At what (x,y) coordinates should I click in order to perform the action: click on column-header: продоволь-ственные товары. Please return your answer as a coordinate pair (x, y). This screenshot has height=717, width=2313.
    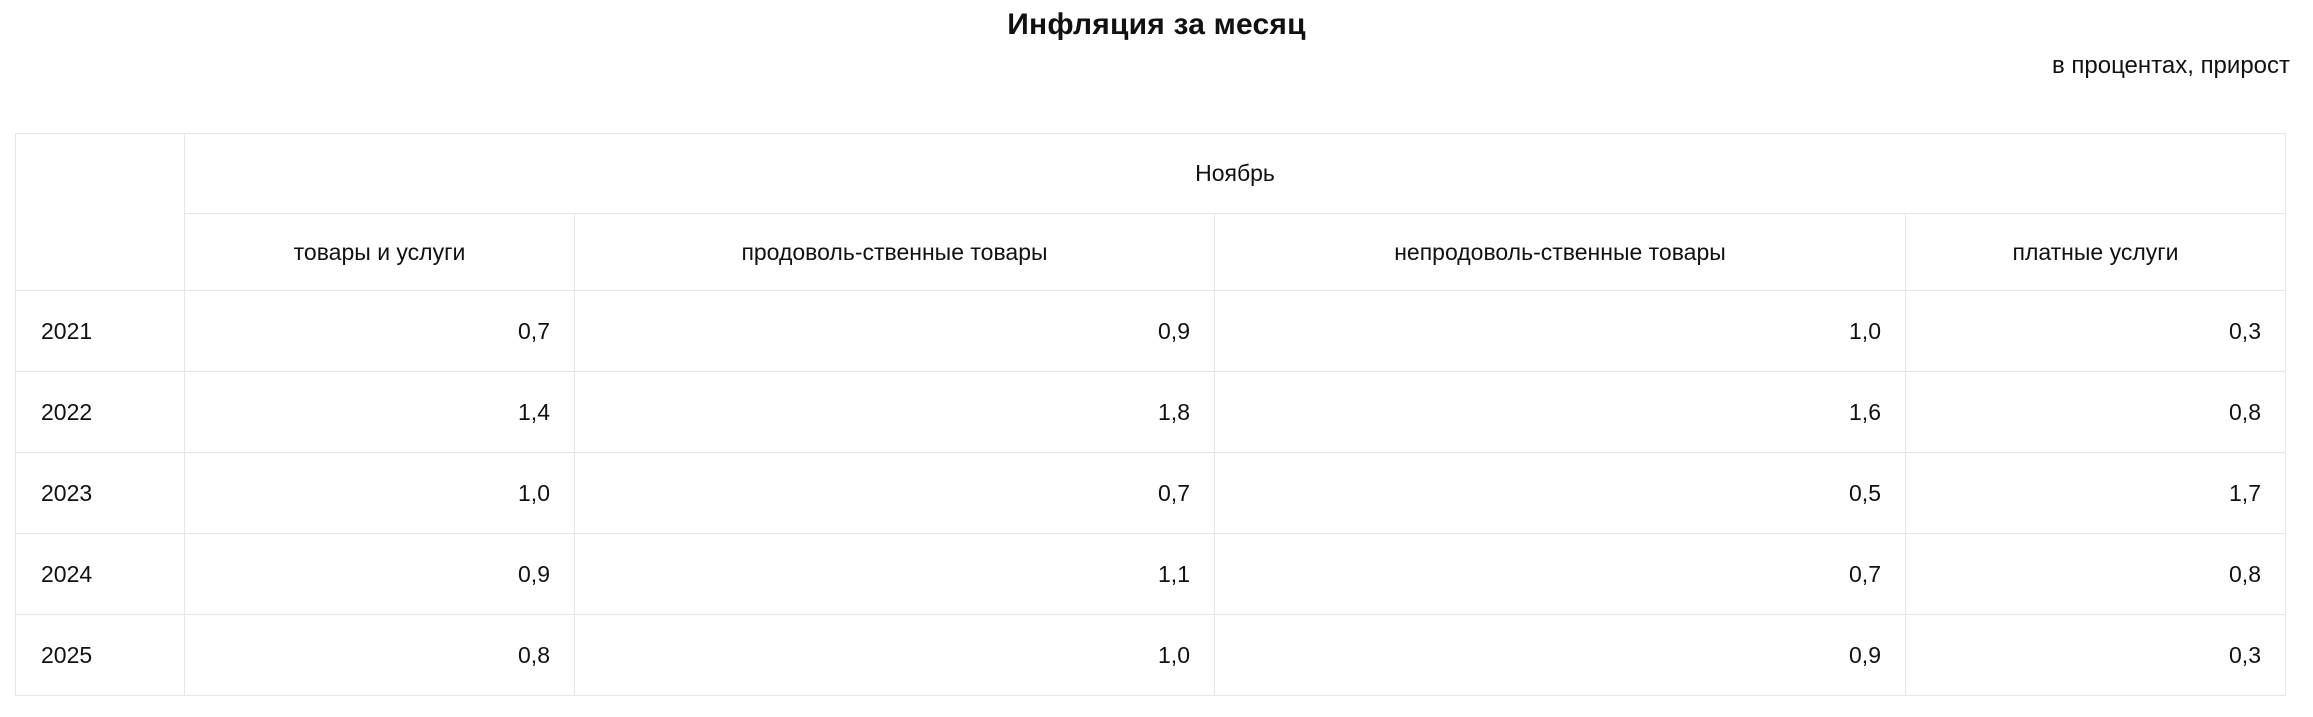
    Looking at the image, I should click on (894, 252).